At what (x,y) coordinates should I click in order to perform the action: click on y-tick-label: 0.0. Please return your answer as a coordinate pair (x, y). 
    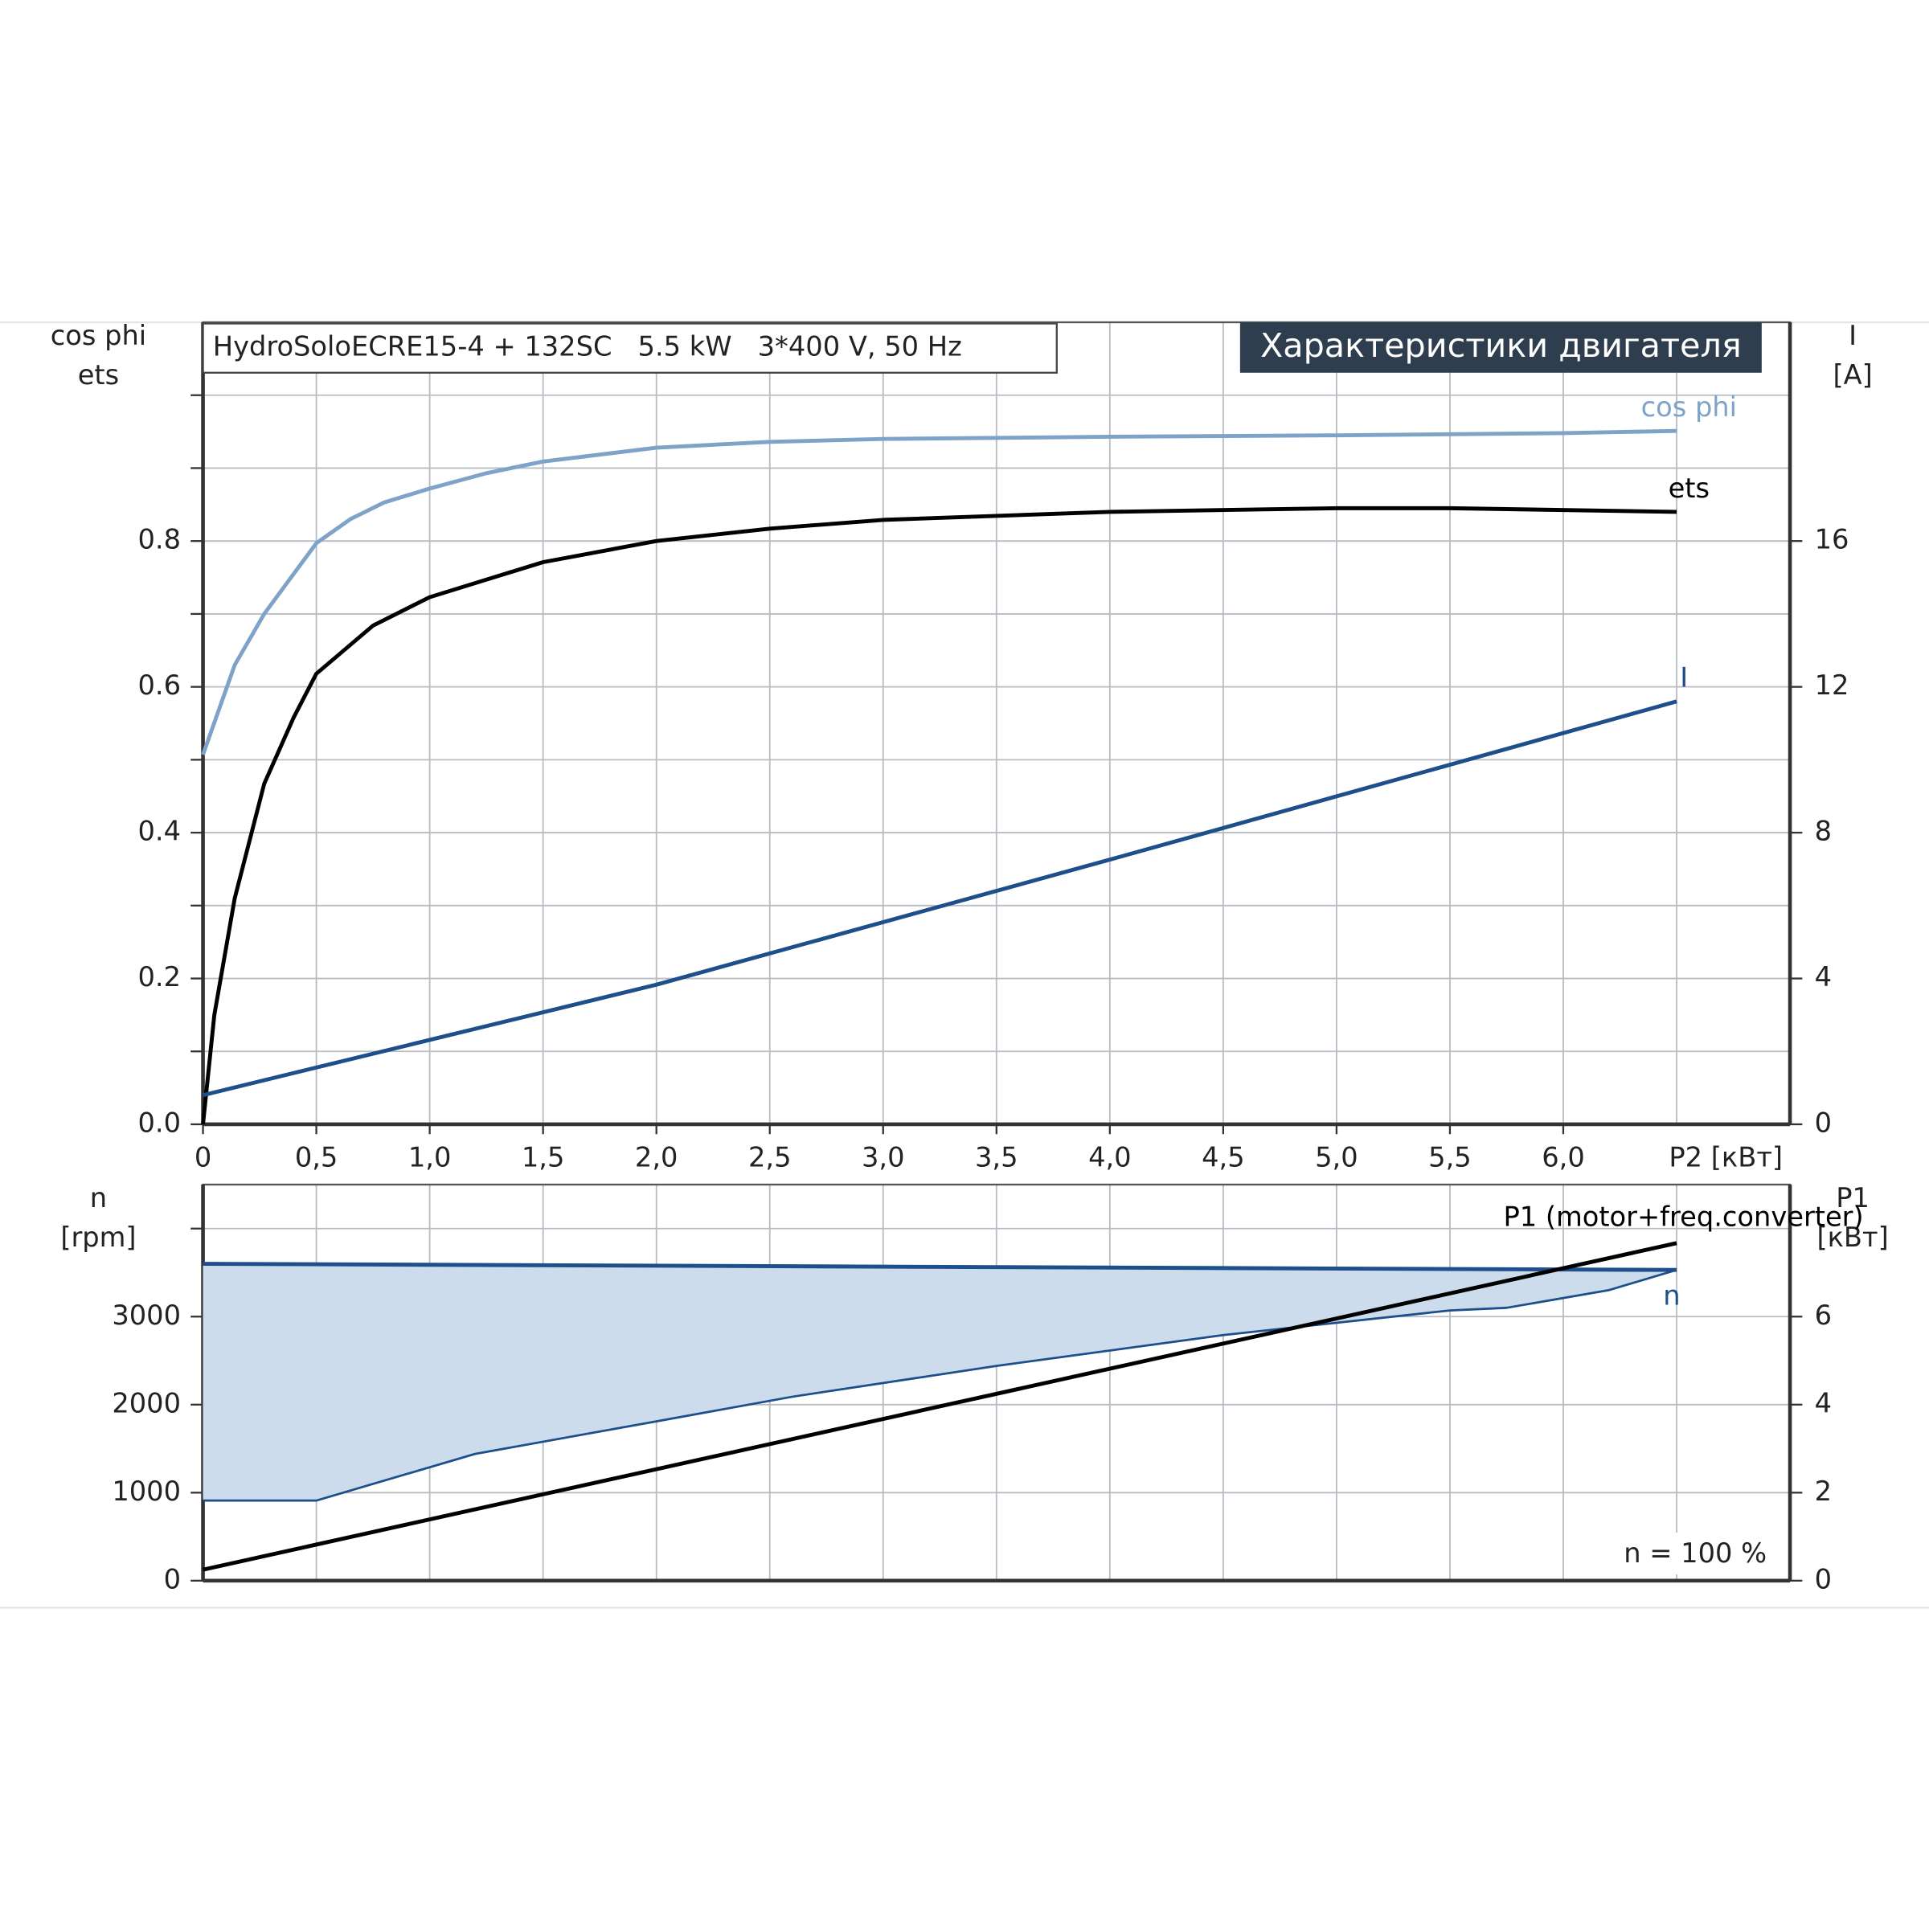
    Looking at the image, I should click on (159, 1122).